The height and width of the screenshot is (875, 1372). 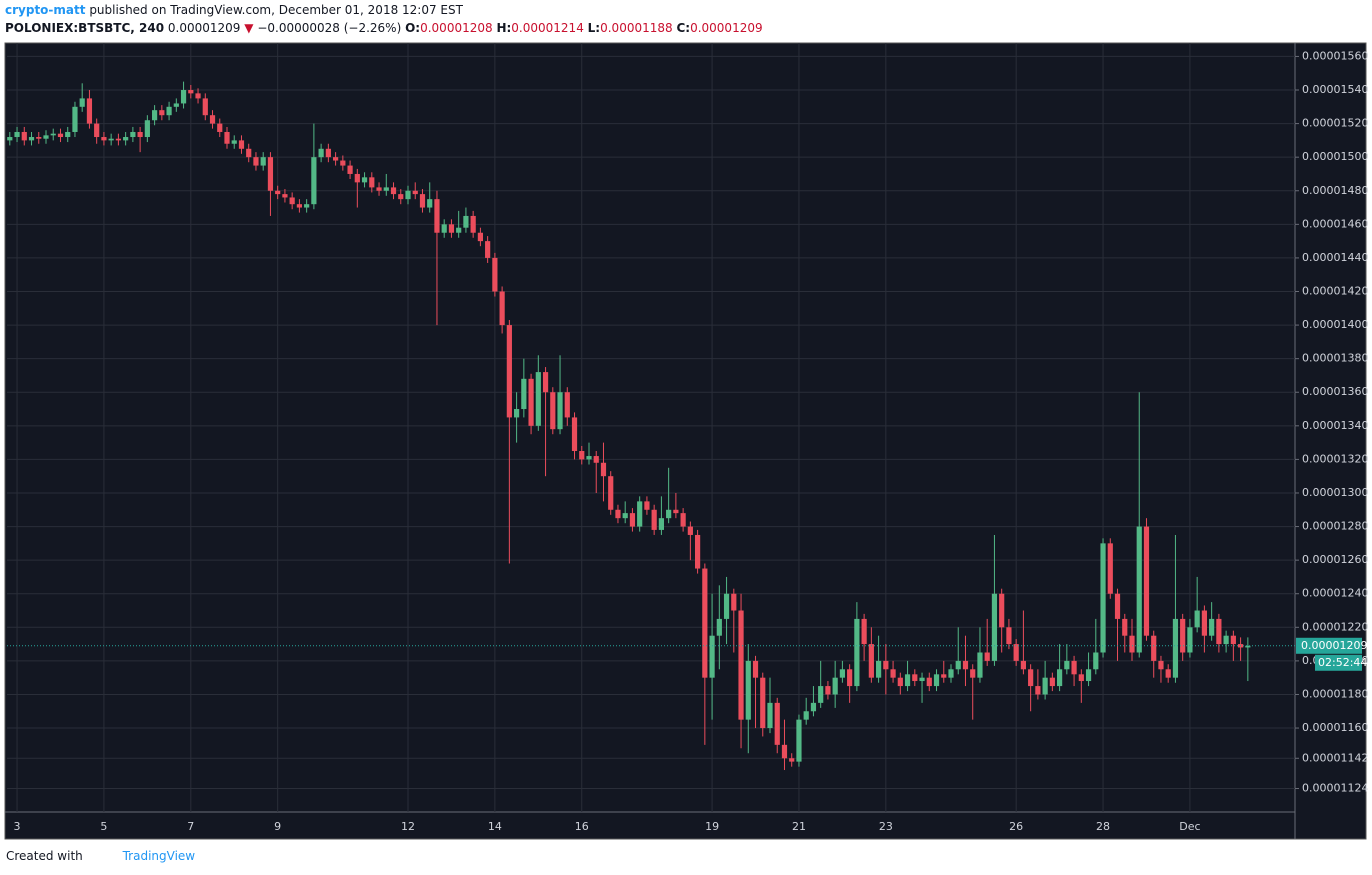 What do you see at coordinates (17, 826) in the screenshot?
I see `x-tick-label: 3` at bounding box center [17, 826].